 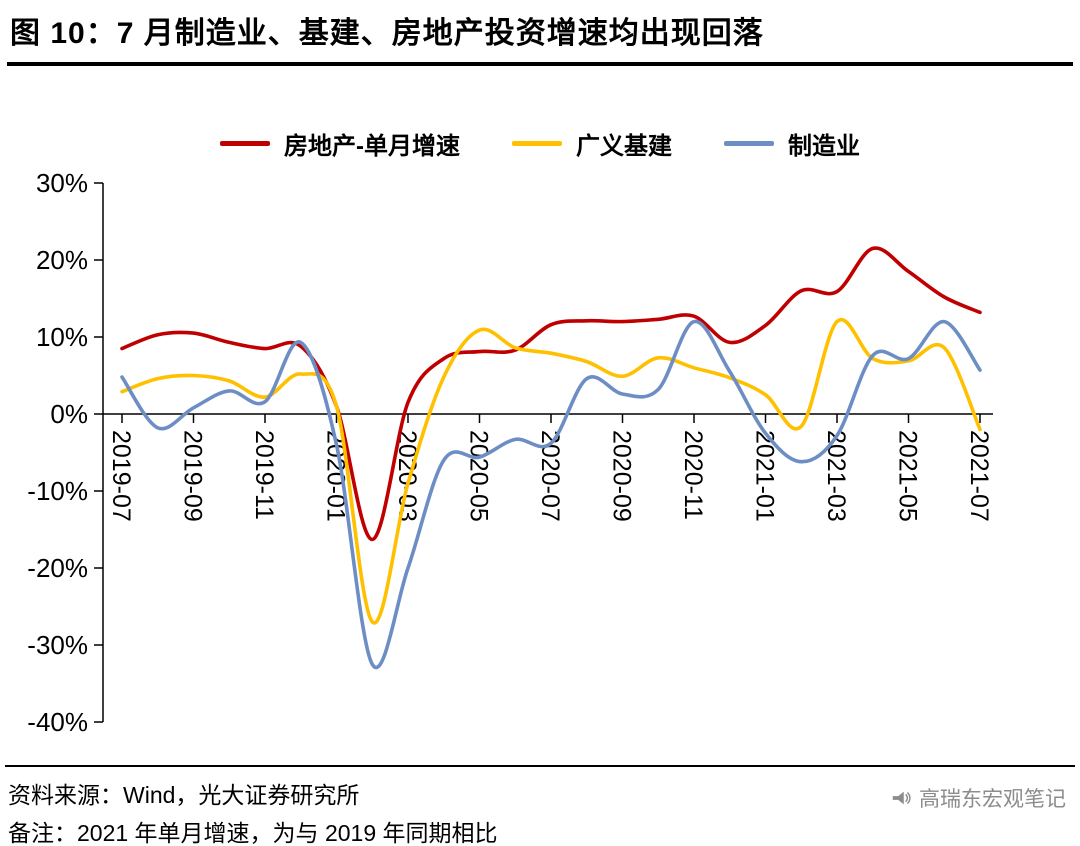 I want to click on y-tick-label: -40%, so click(x=57, y=722).